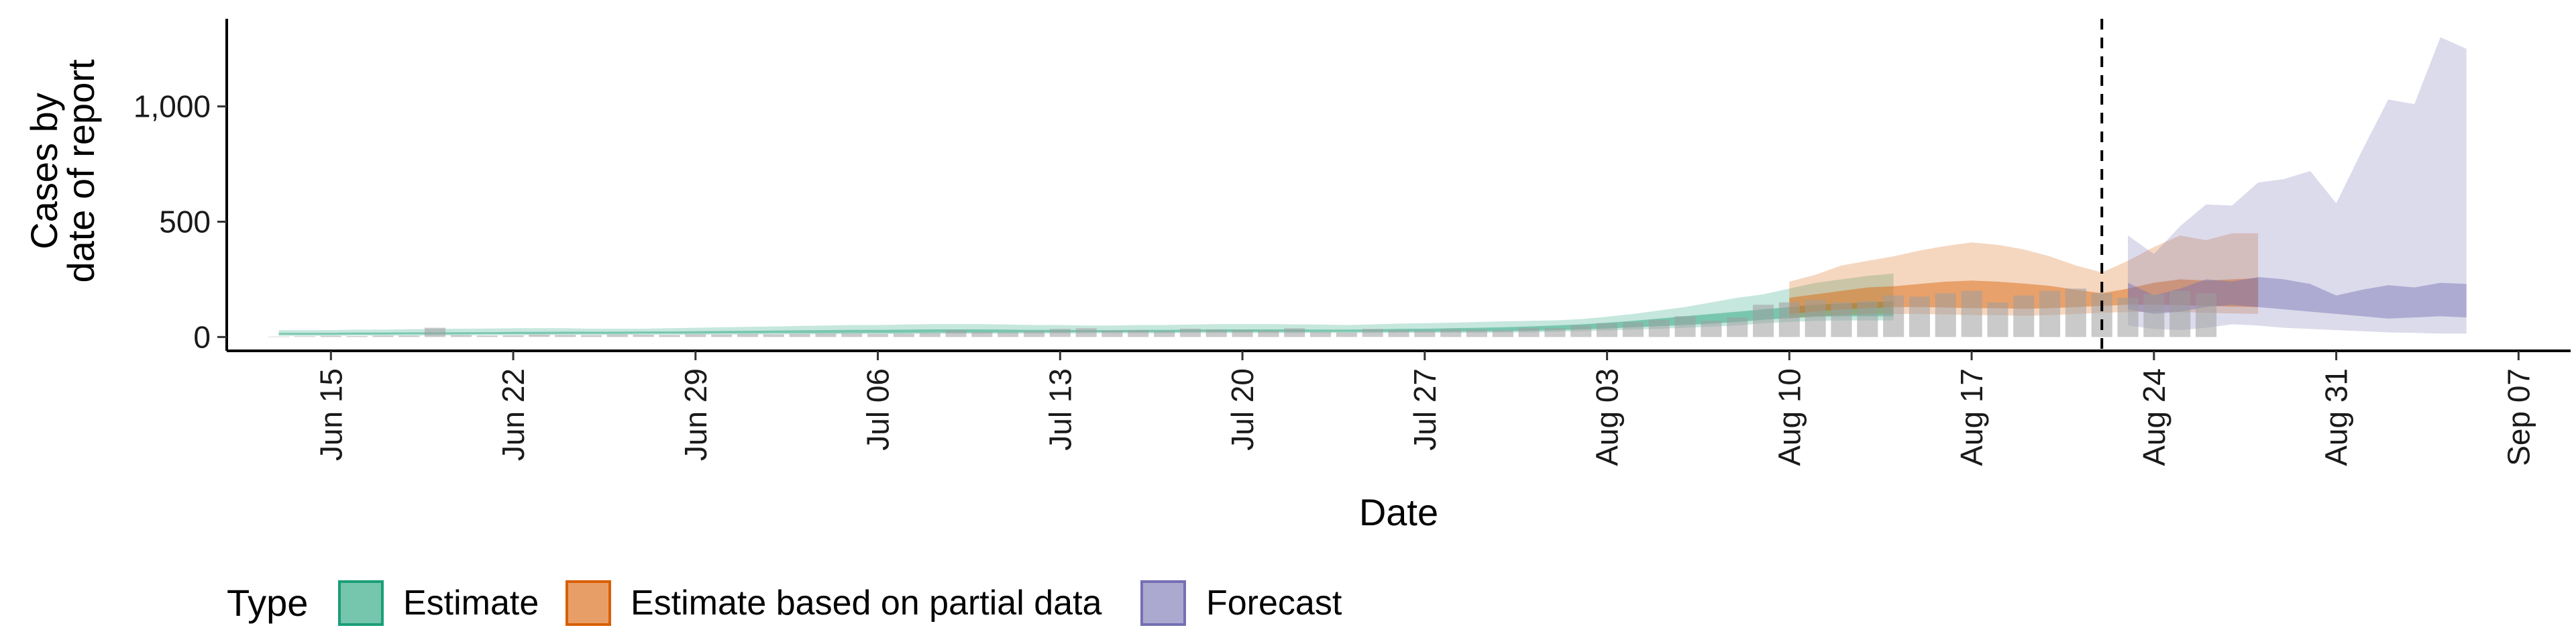 This screenshot has width=2576, height=644. What do you see at coordinates (2518, 417) in the screenshot?
I see `x-tick-label: Sep 07` at bounding box center [2518, 417].